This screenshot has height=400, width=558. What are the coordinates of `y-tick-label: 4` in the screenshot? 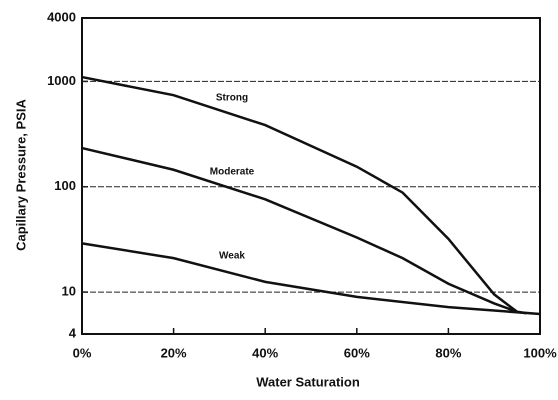 It's located at (73, 332).